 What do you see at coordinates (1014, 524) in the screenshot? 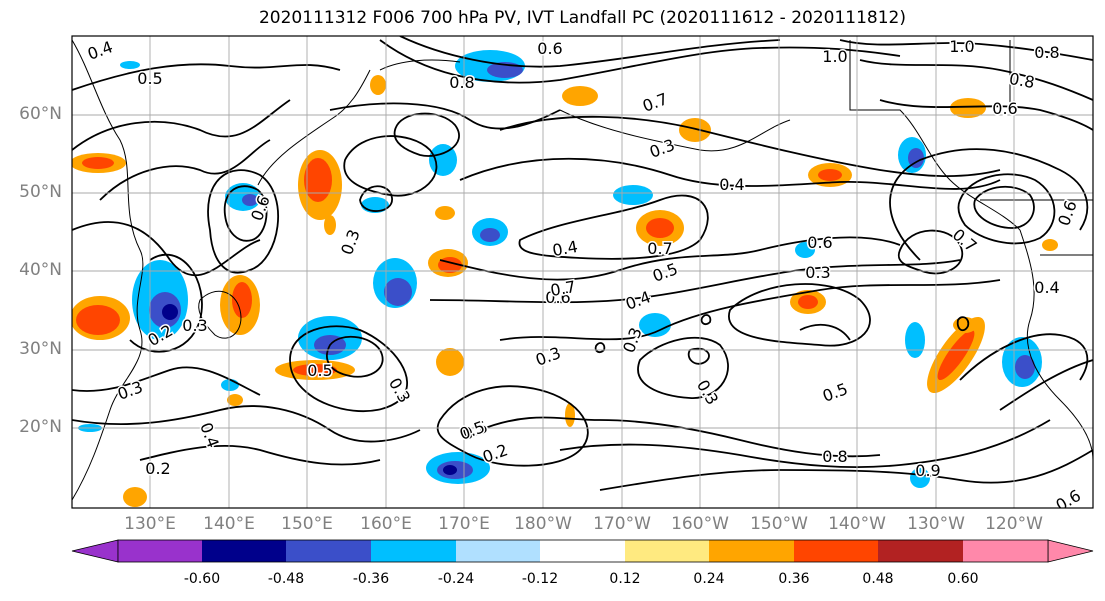
I see `lon-label-120w: 120°W` at bounding box center [1014, 524].